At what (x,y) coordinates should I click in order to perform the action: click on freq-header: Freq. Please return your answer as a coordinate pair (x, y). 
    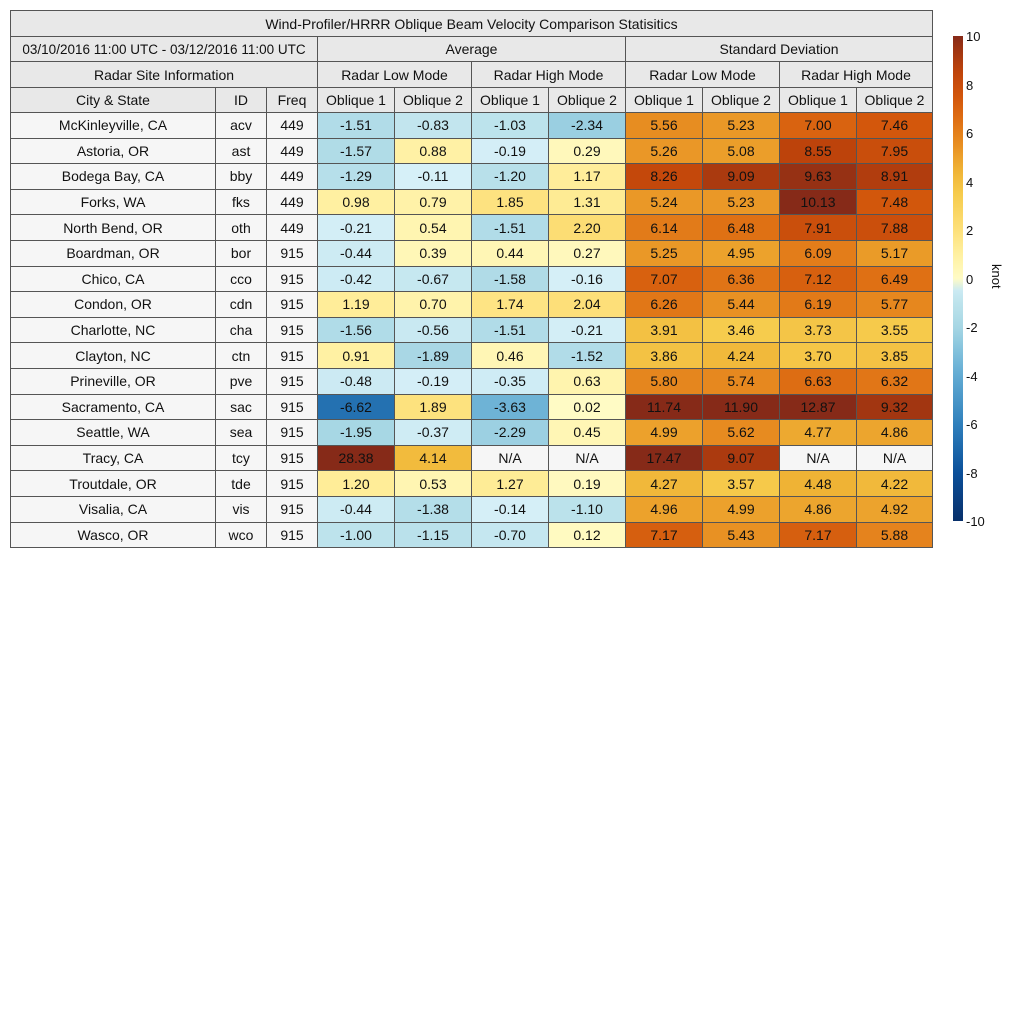
    Looking at the image, I should click on (292, 100).